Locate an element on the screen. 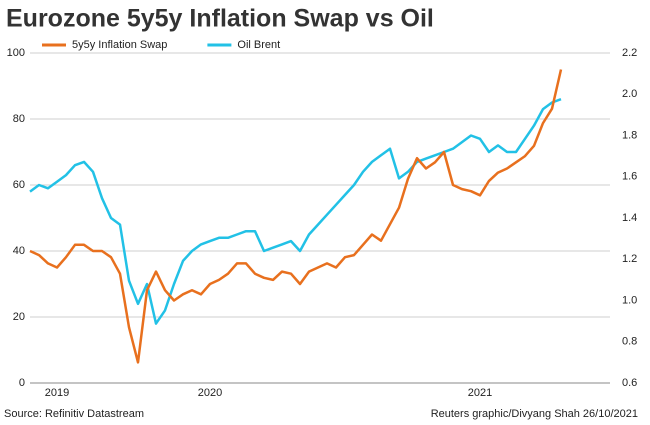 This screenshot has height=425, width=650. y2-tick-label: 2.2 is located at coordinates (629, 53).